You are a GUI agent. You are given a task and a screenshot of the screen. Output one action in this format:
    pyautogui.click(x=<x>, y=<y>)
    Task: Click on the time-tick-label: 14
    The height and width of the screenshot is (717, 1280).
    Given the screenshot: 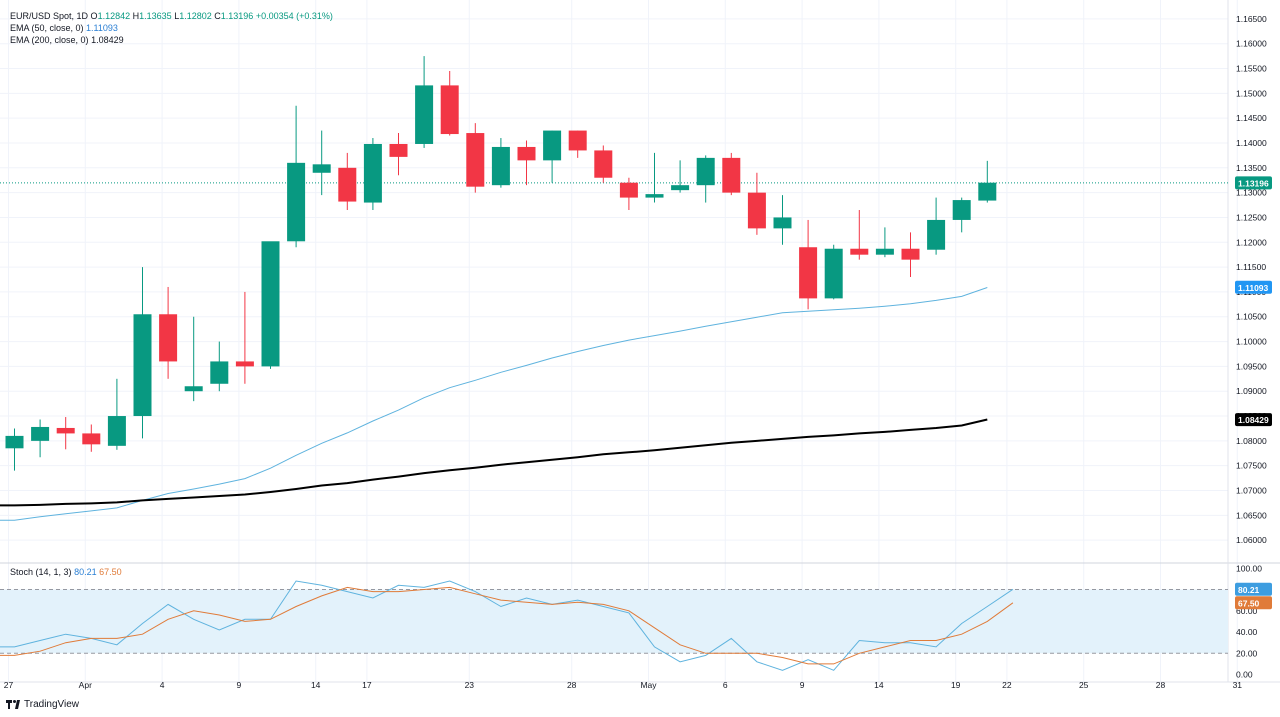 What is the action you would take?
    pyautogui.click(x=316, y=685)
    